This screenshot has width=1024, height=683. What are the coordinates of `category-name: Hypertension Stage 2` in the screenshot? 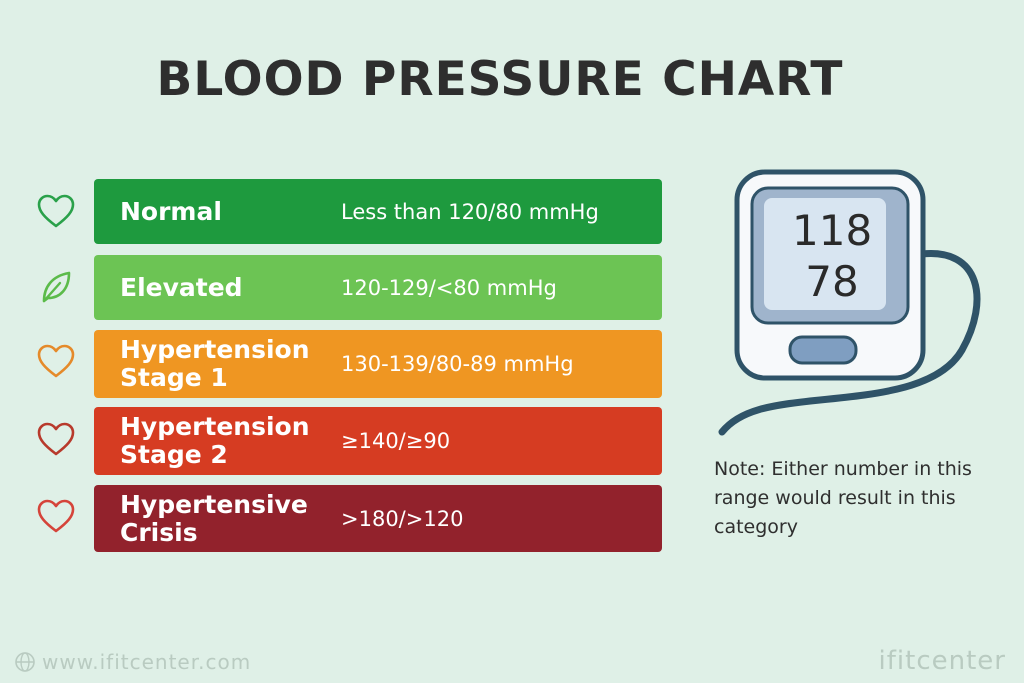 It's located at (215, 440).